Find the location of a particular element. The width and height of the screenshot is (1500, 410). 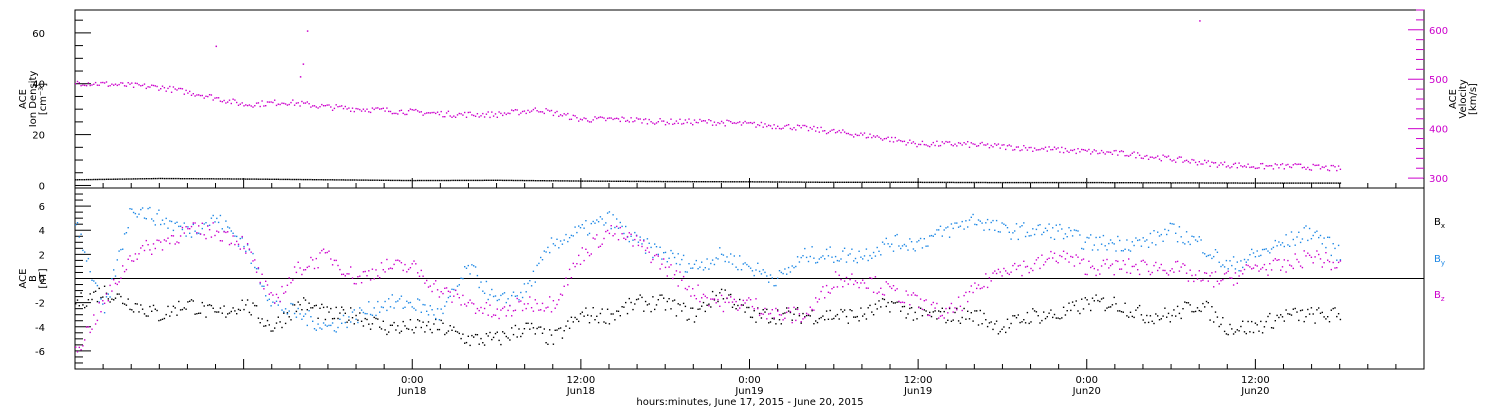

y-axis-label-line: [cm⁻³] is located at coordinates (43, 99).